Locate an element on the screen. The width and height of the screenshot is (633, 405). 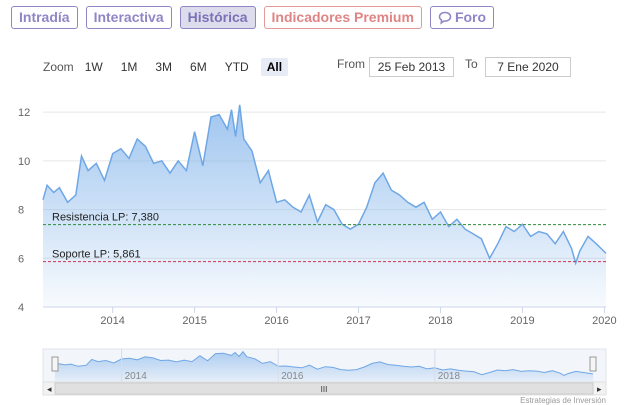
zoom-3m-button: 3M is located at coordinates (164, 67).